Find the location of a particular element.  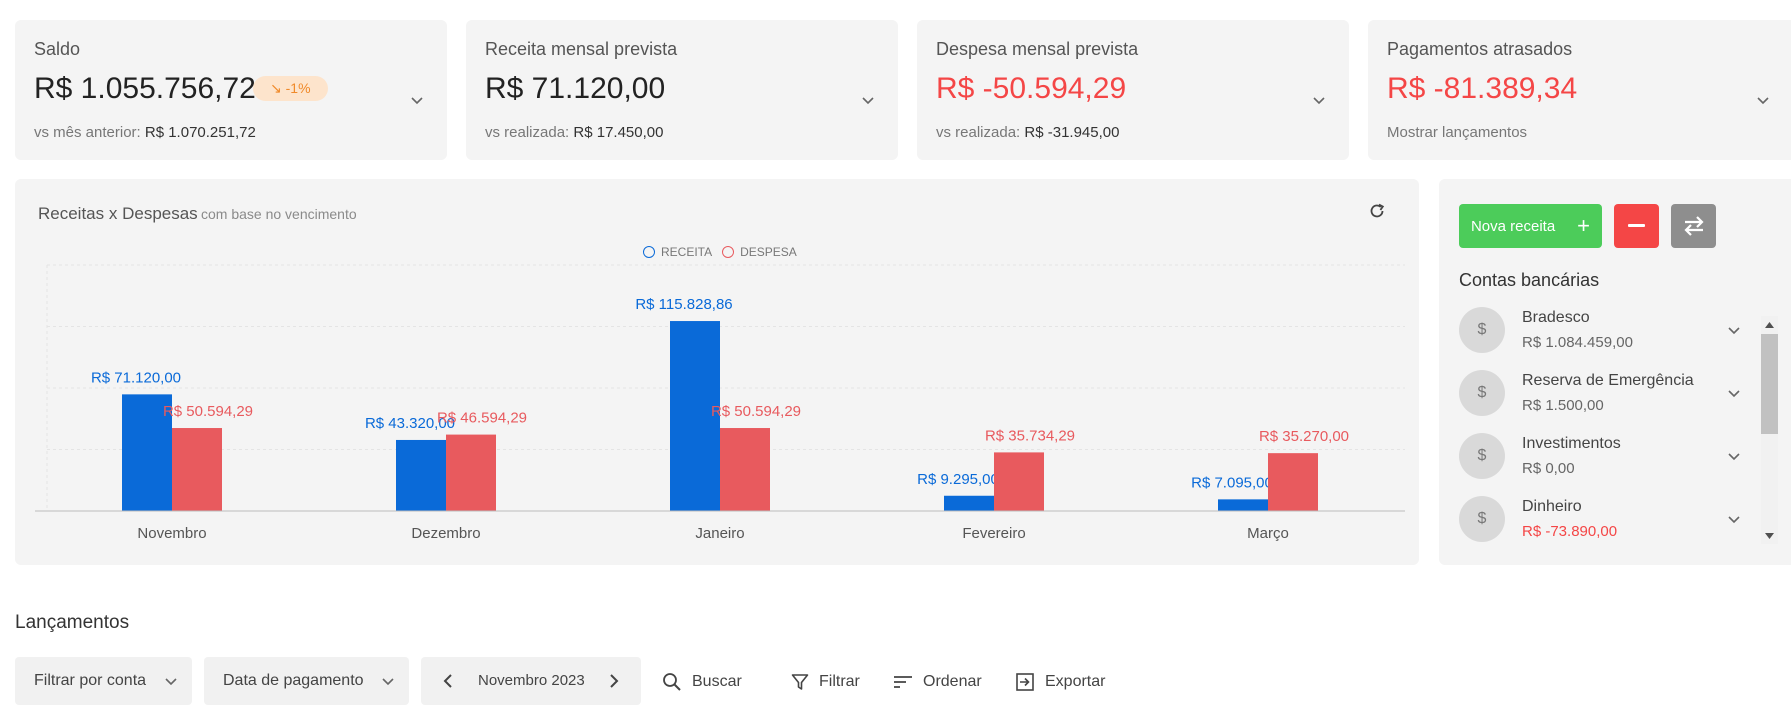

data-label-despesa: R$ 46.594,29 is located at coordinates (482, 418).